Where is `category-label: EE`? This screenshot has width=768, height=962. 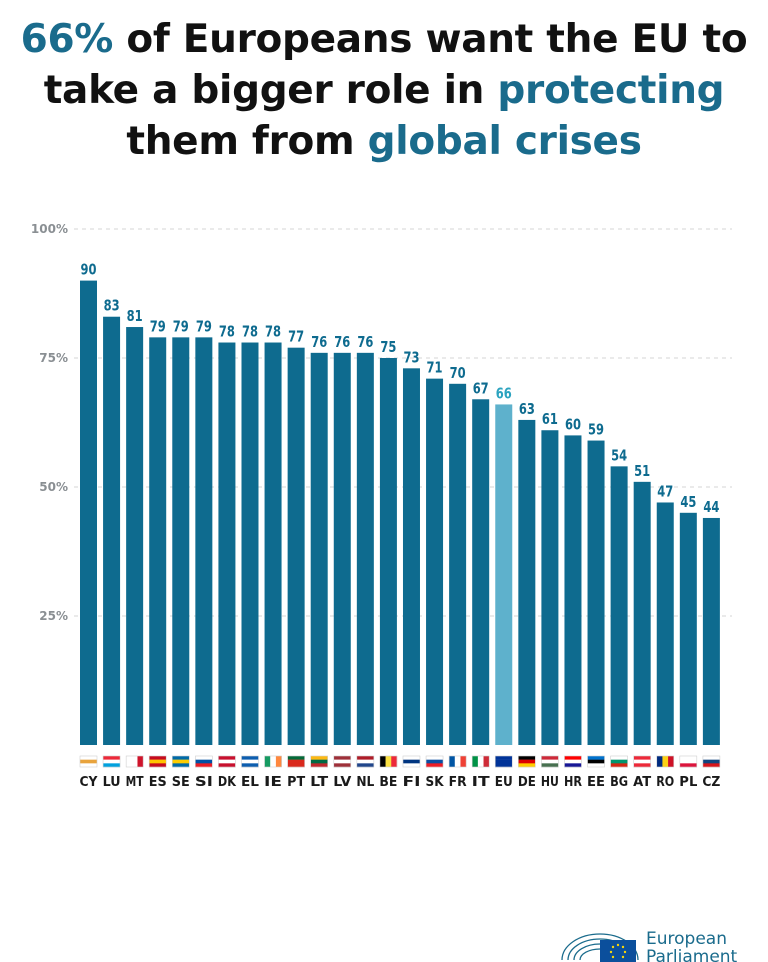 category-label: EE is located at coordinates (596, 782).